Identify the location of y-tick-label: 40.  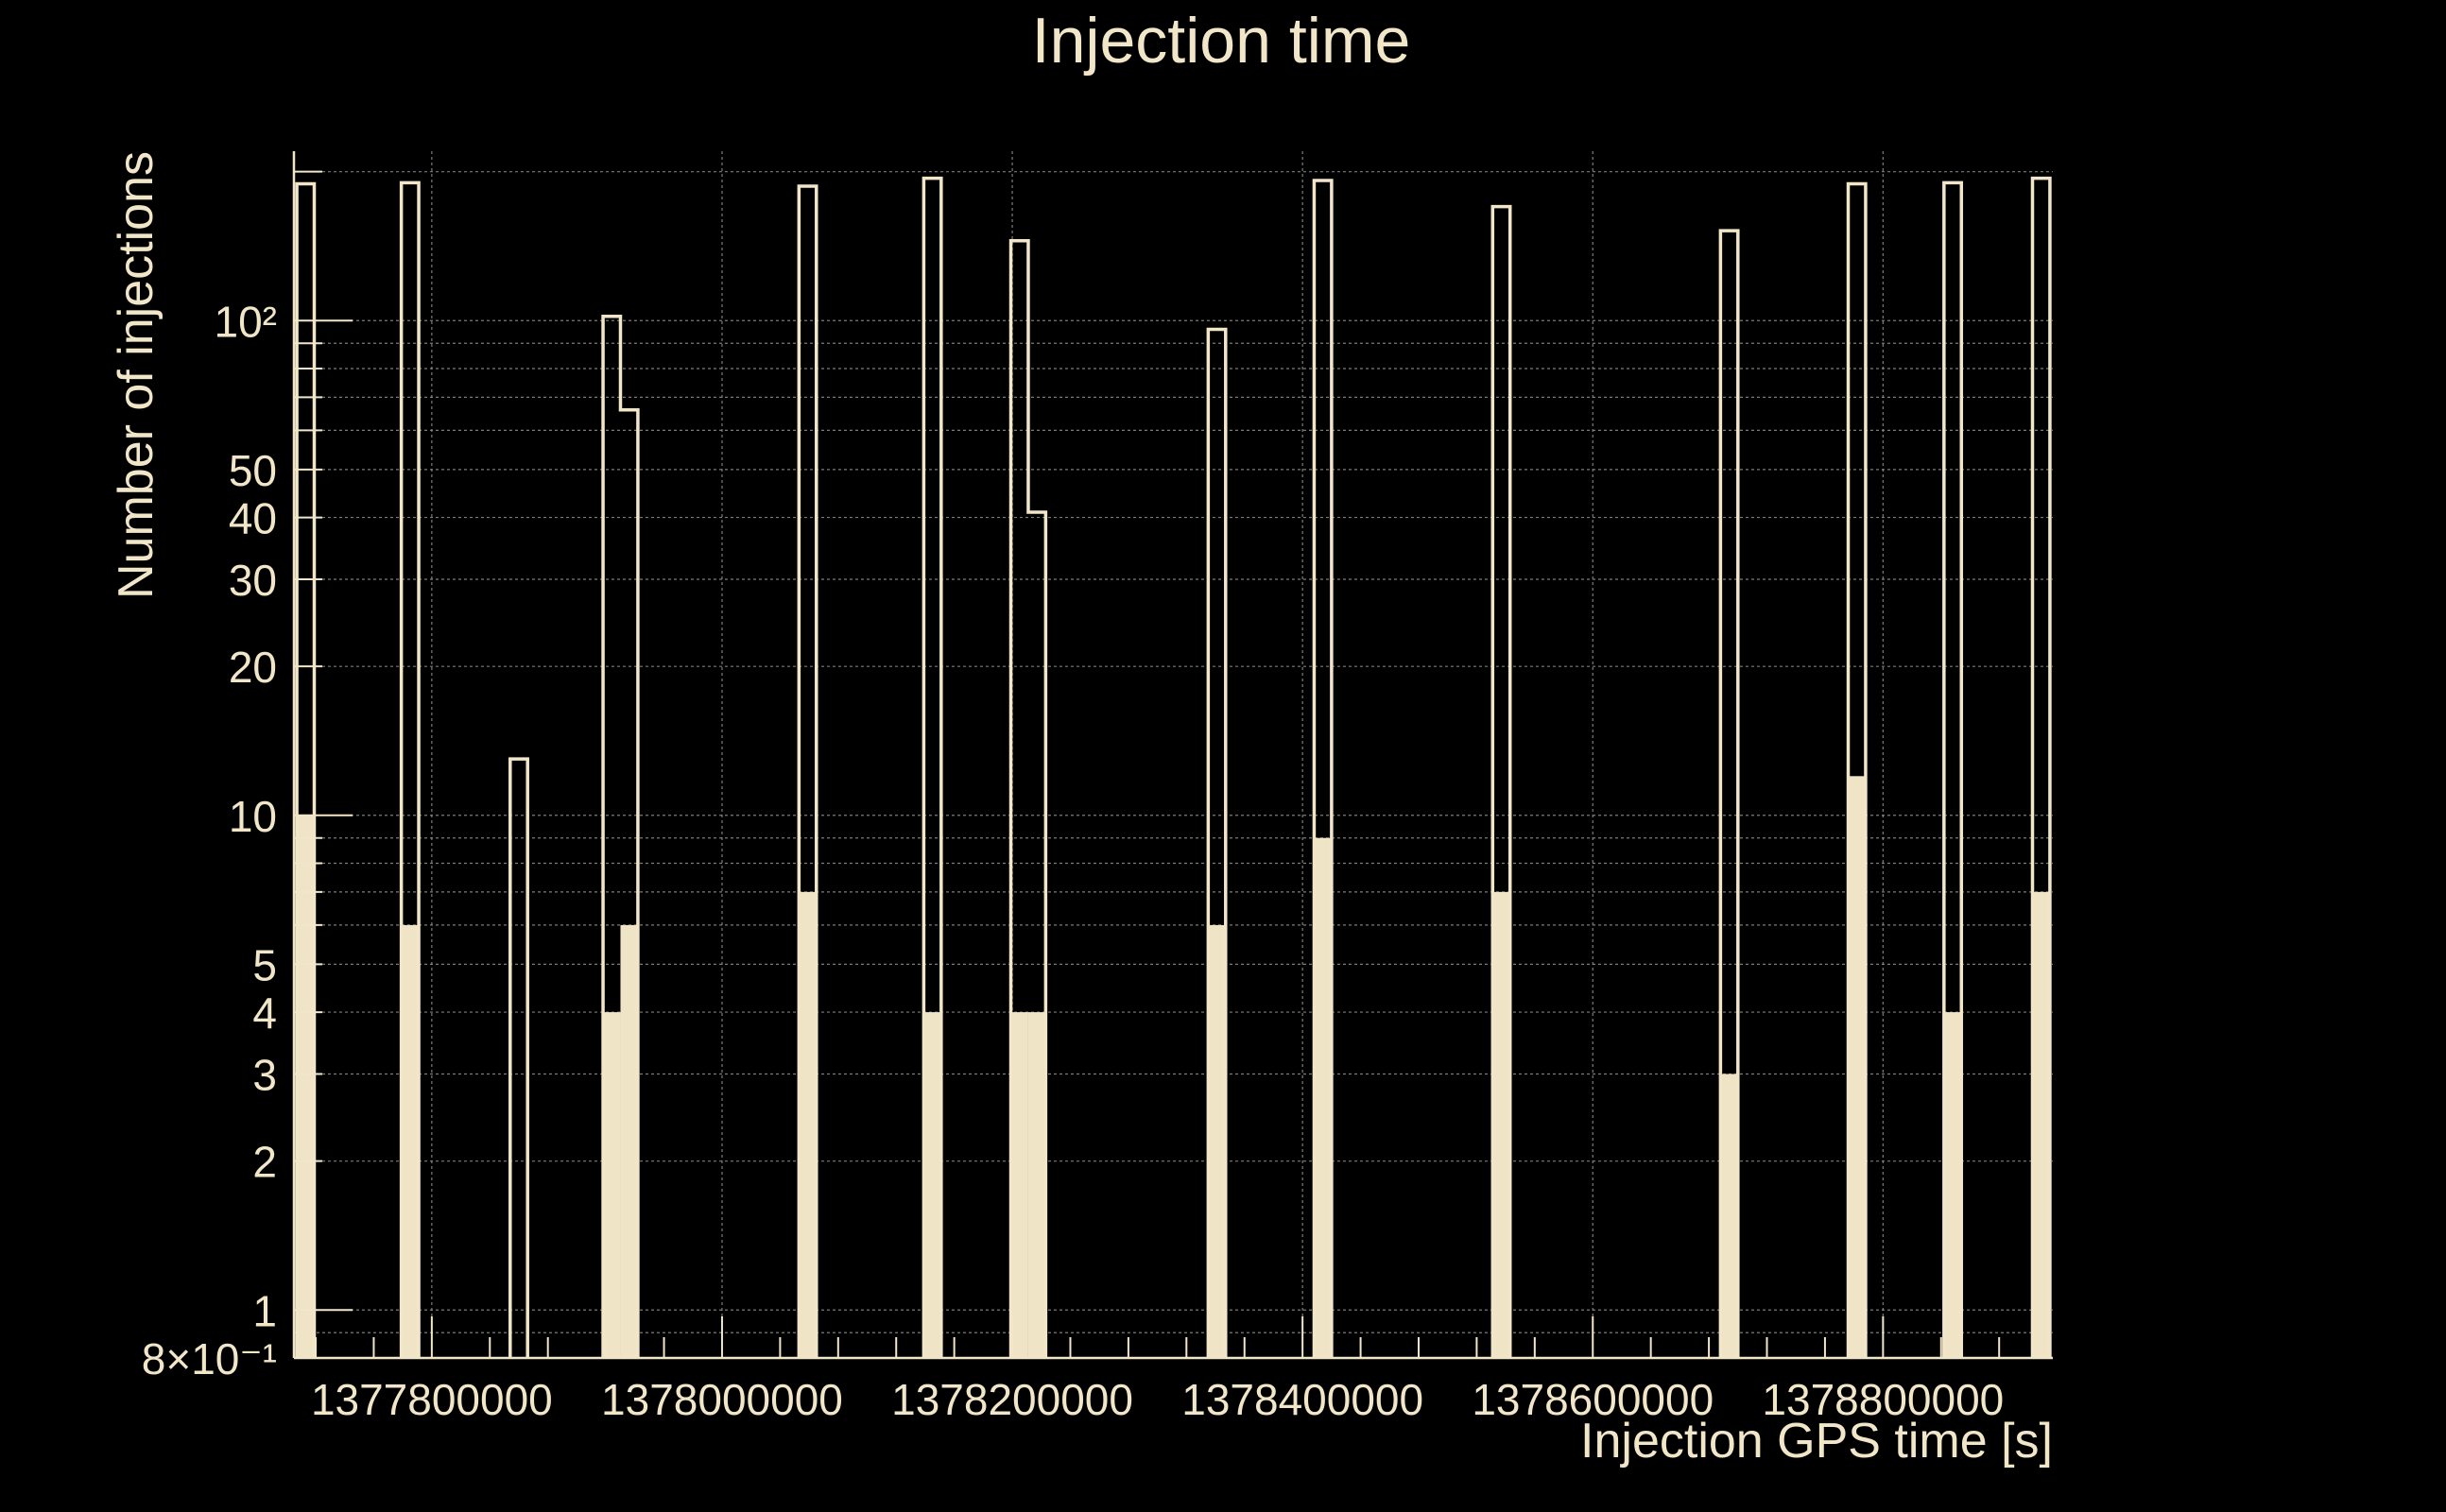
(253, 518).